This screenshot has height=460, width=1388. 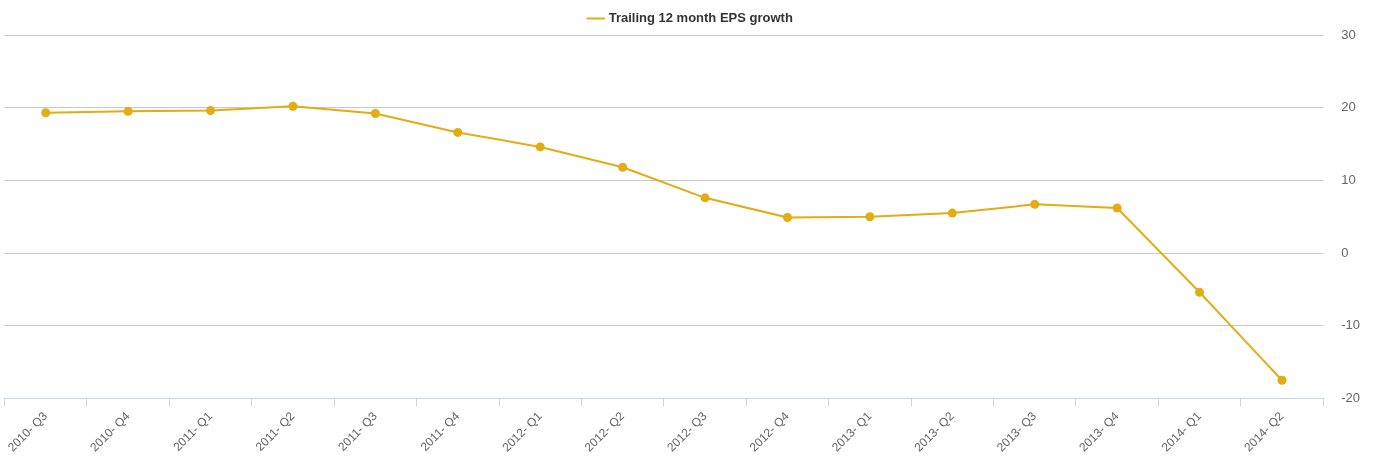 I want to click on y-tick-label: -10, so click(x=1351, y=325).